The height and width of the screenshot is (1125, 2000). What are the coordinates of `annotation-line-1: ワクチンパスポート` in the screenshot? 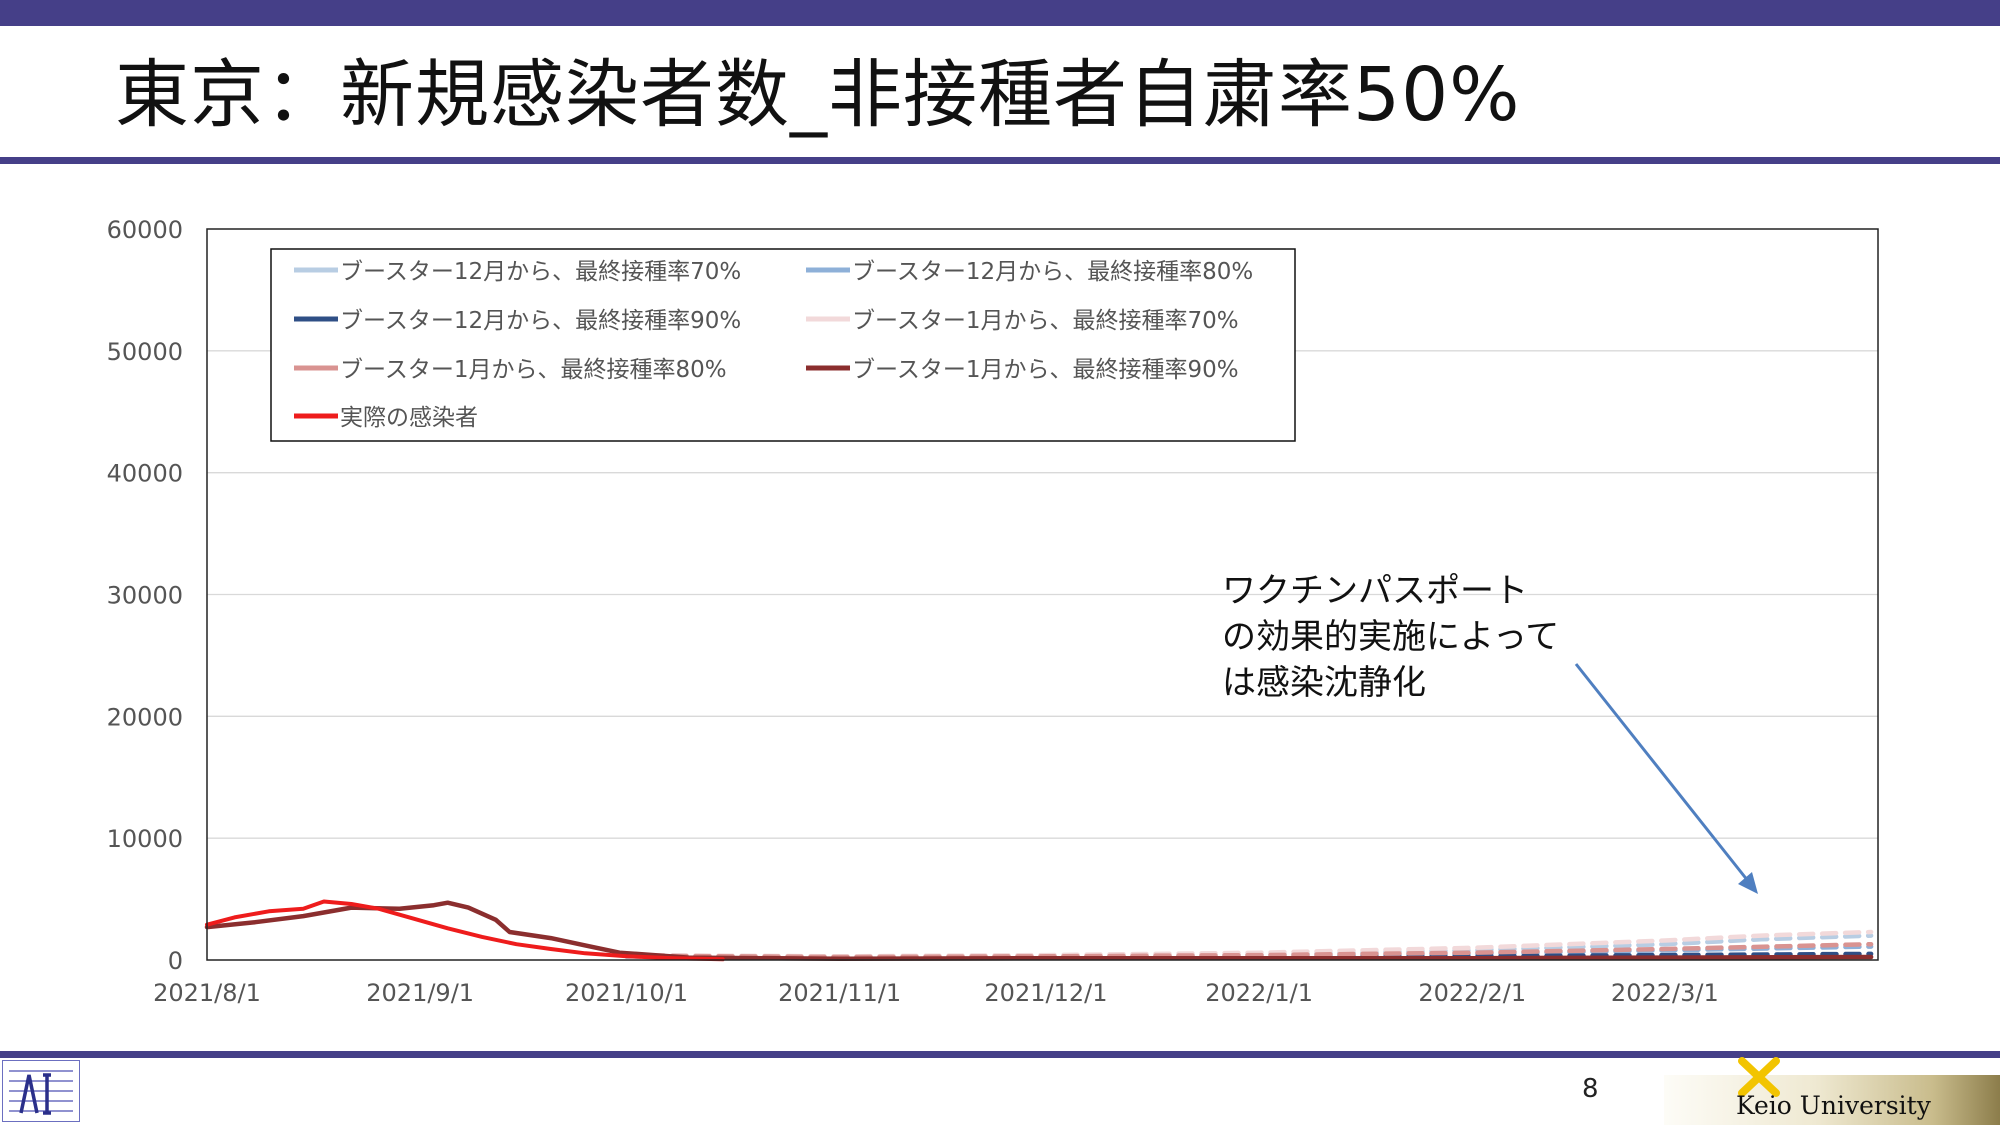 It's located at (1375, 591).